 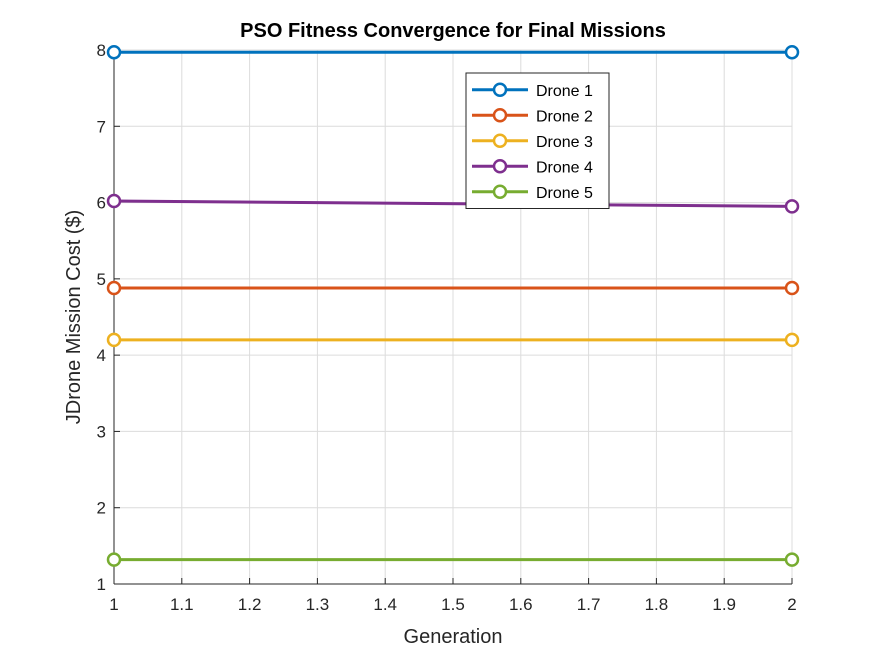 I want to click on x-tick-label: 1, so click(x=113, y=604).